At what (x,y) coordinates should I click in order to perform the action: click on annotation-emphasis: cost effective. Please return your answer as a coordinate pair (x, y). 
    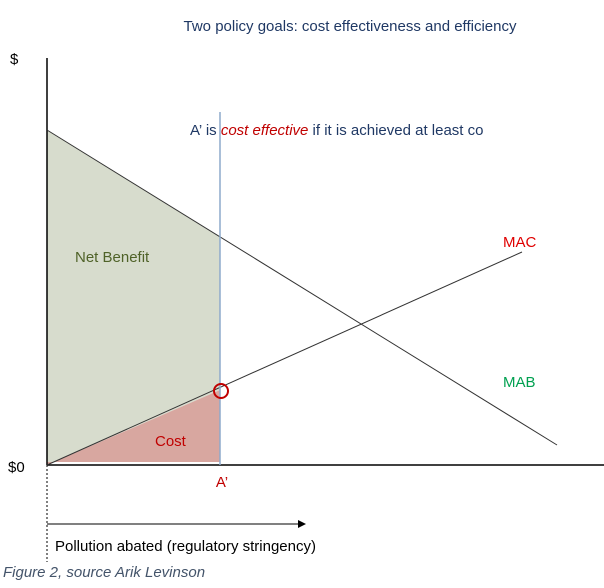
    Looking at the image, I should click on (265, 130).